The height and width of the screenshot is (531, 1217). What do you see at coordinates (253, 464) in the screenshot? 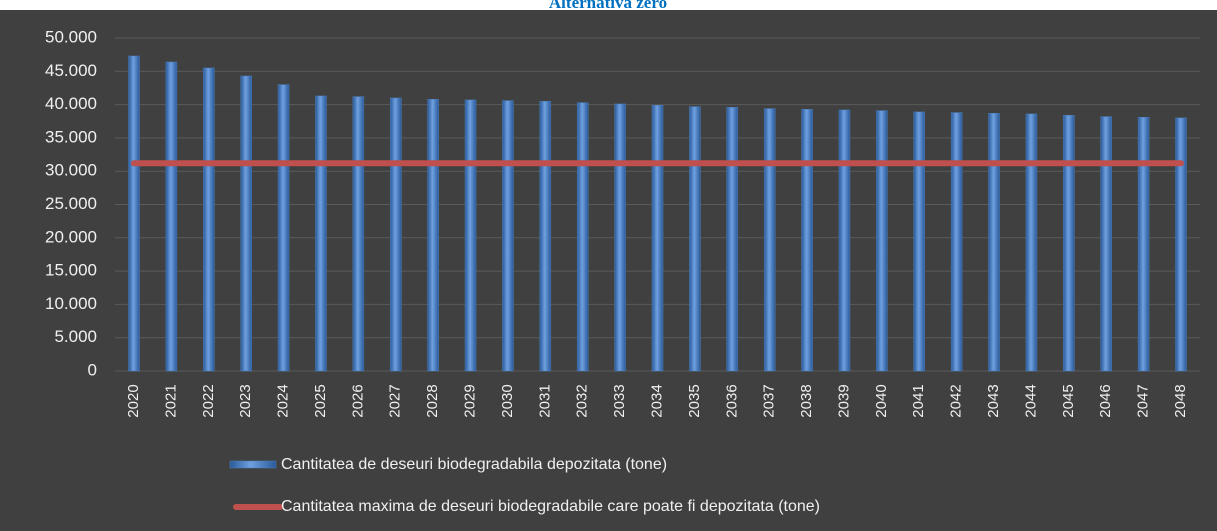
I see `legend-swatch` at bounding box center [253, 464].